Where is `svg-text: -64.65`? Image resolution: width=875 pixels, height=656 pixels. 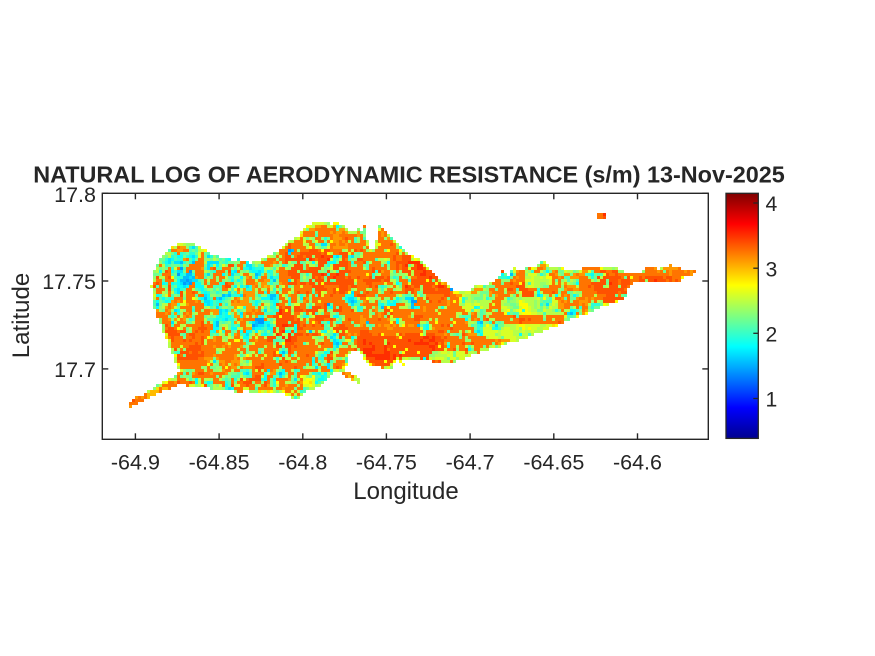 svg-text: -64.65 is located at coordinates (553, 462).